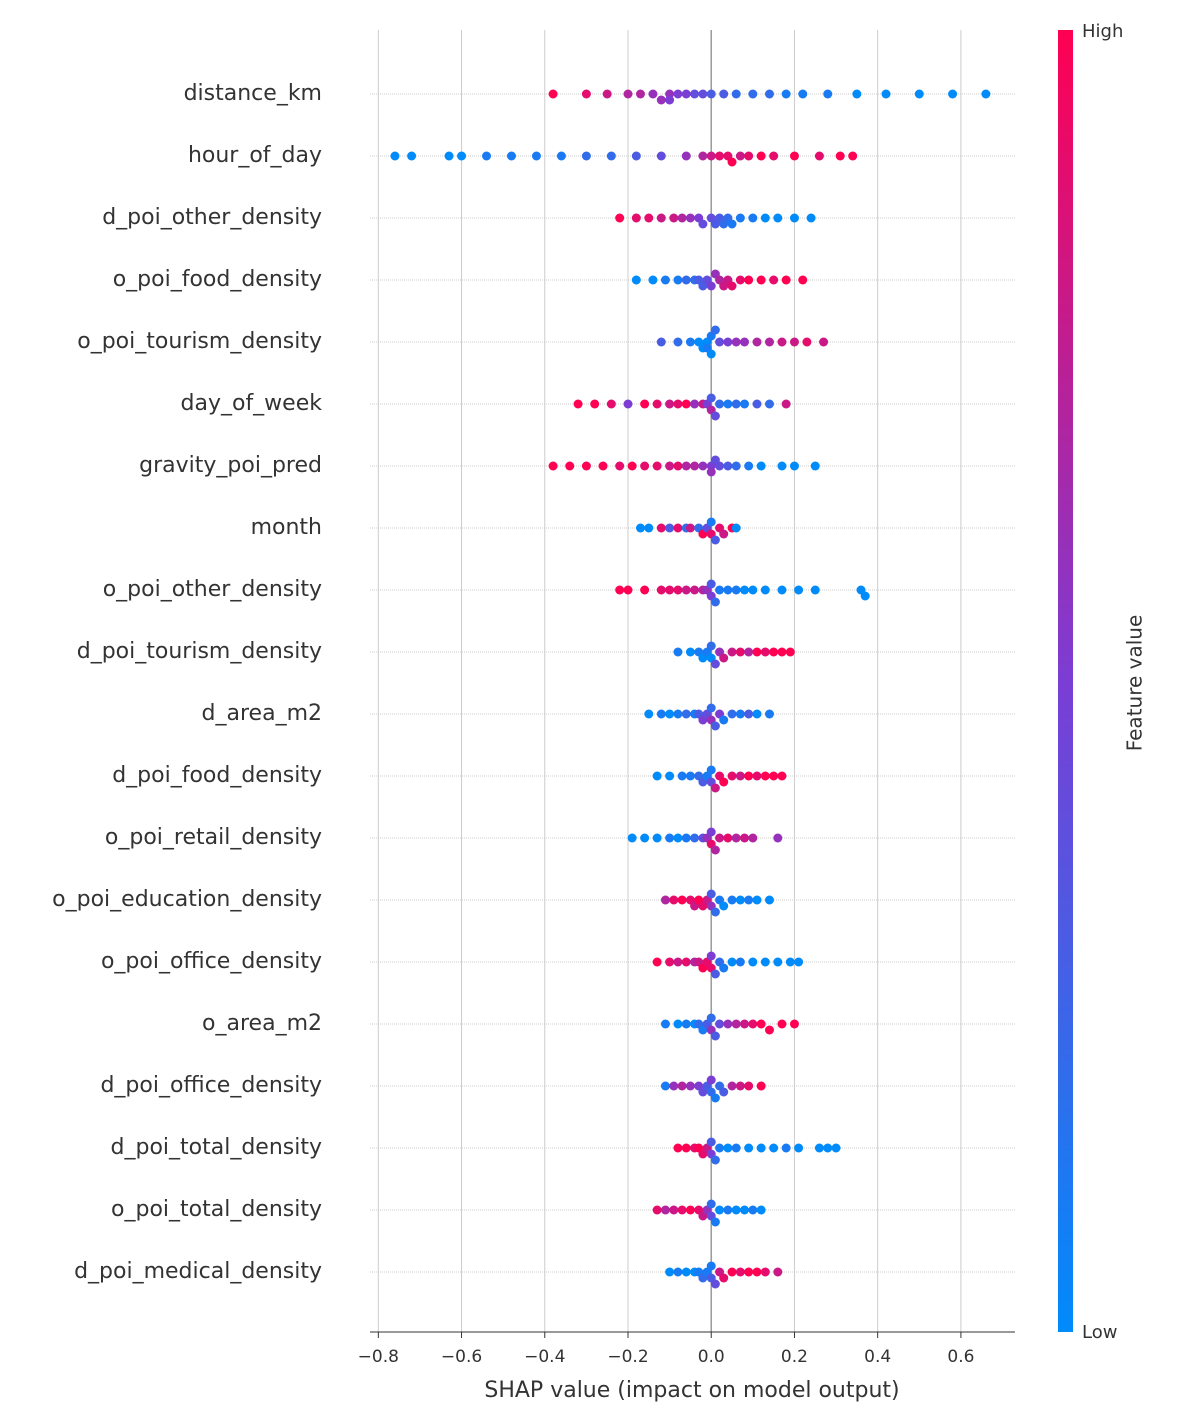 The height and width of the screenshot is (1425, 1200). Describe the element at coordinates (711, 1357) in the screenshot. I see `x-tick-label: 0.0` at that location.